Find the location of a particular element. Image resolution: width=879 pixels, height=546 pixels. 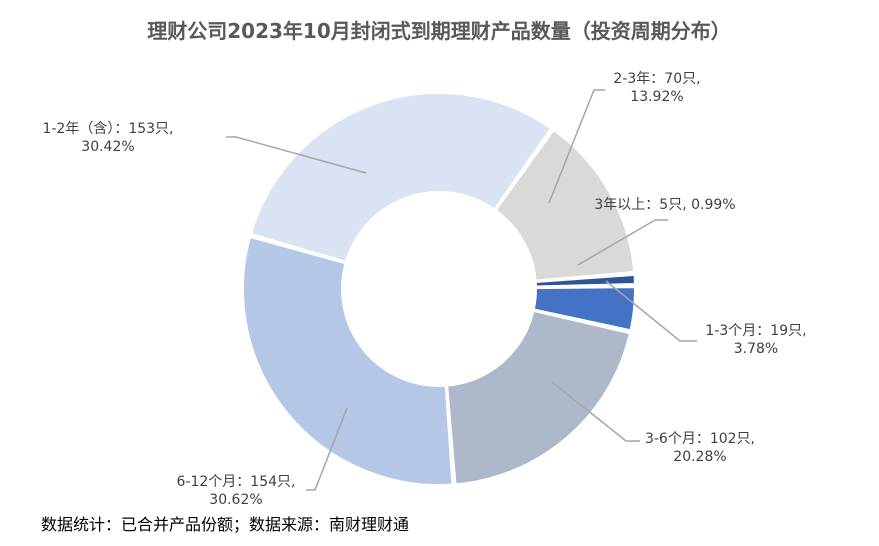

slice-label-2: 6-12个月：154只, is located at coordinates (236, 482).